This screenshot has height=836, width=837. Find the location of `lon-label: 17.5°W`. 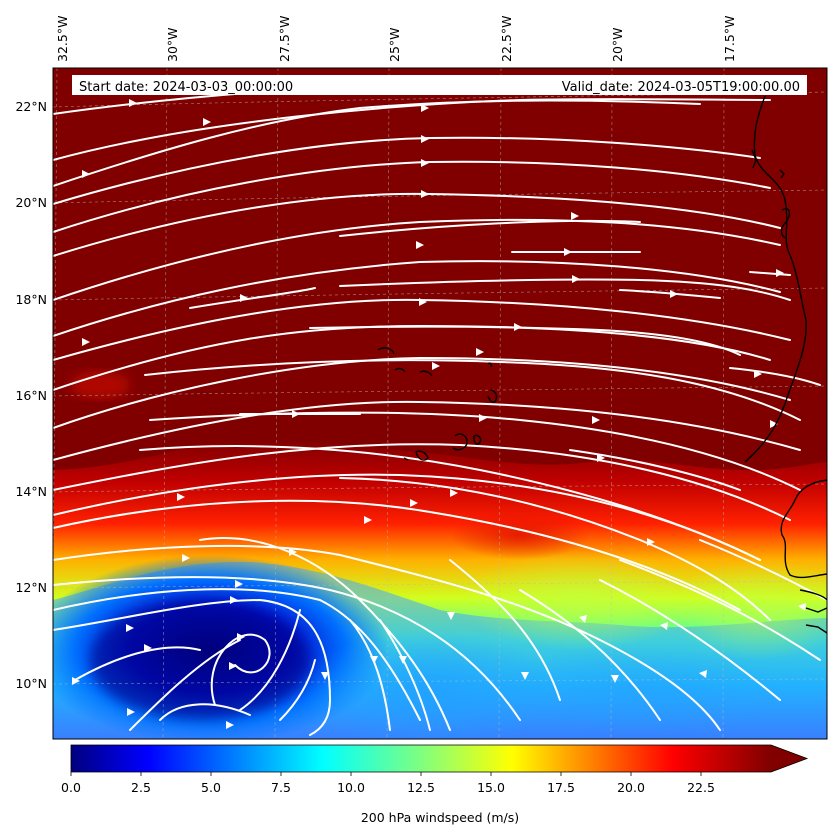

lon-label: 17.5°W is located at coordinates (729, 39).